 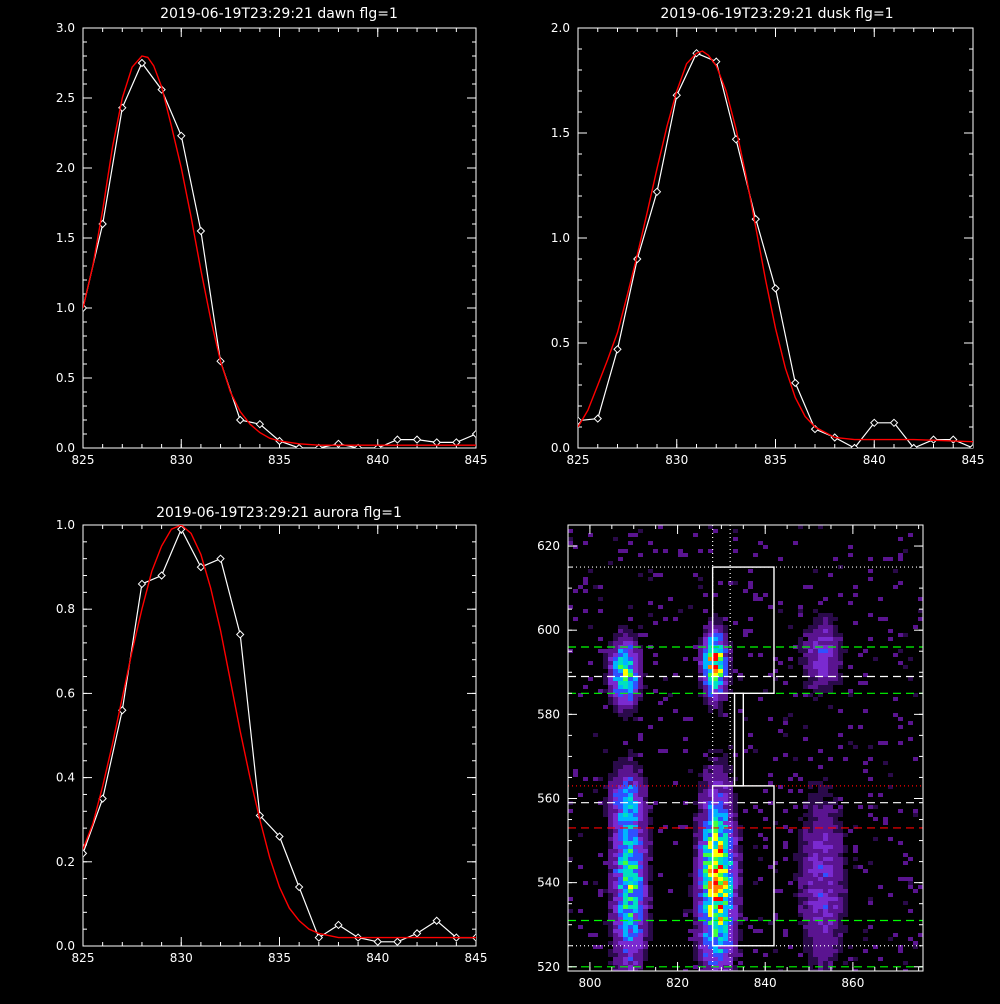 I want to click on extraction-box, so click(x=743, y=866).